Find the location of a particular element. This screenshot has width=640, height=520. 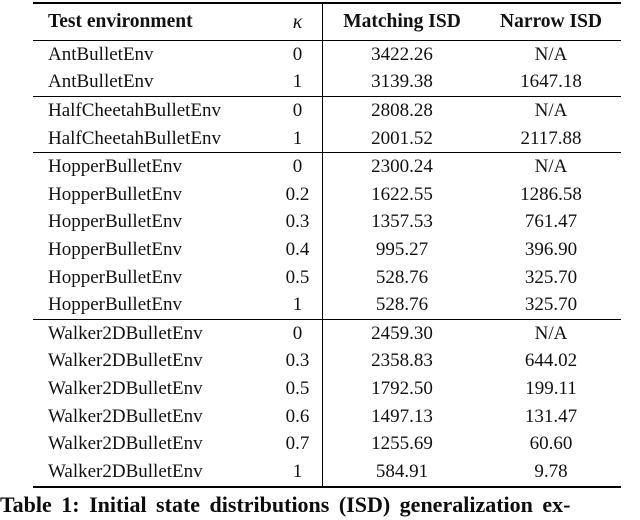

cell-matching-isd: 1255.69 is located at coordinates (401, 444).